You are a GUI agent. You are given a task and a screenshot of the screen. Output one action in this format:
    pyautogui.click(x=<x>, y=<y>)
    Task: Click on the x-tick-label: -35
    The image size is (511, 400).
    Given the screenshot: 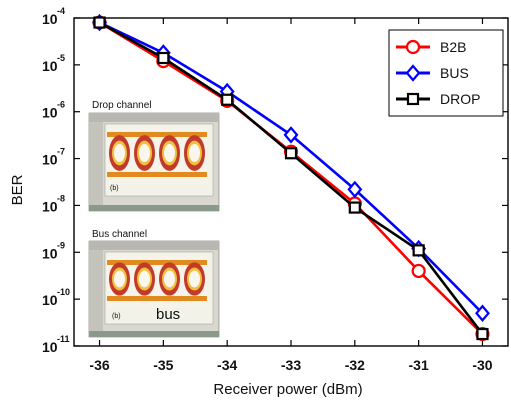 What is the action you would take?
    pyautogui.click(x=163, y=365)
    